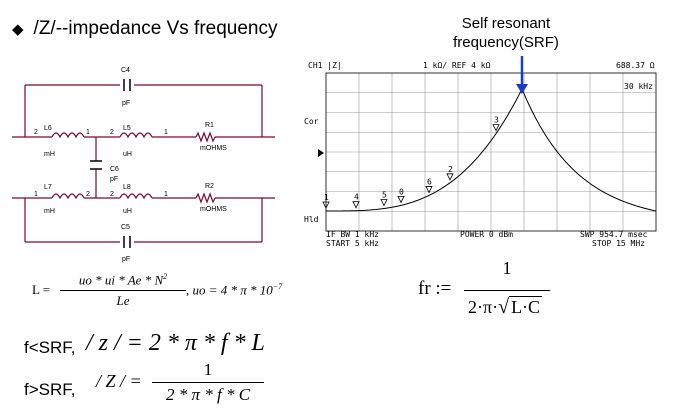  Describe the element at coordinates (356, 197) in the screenshot. I see `marker-label: 4` at that location.